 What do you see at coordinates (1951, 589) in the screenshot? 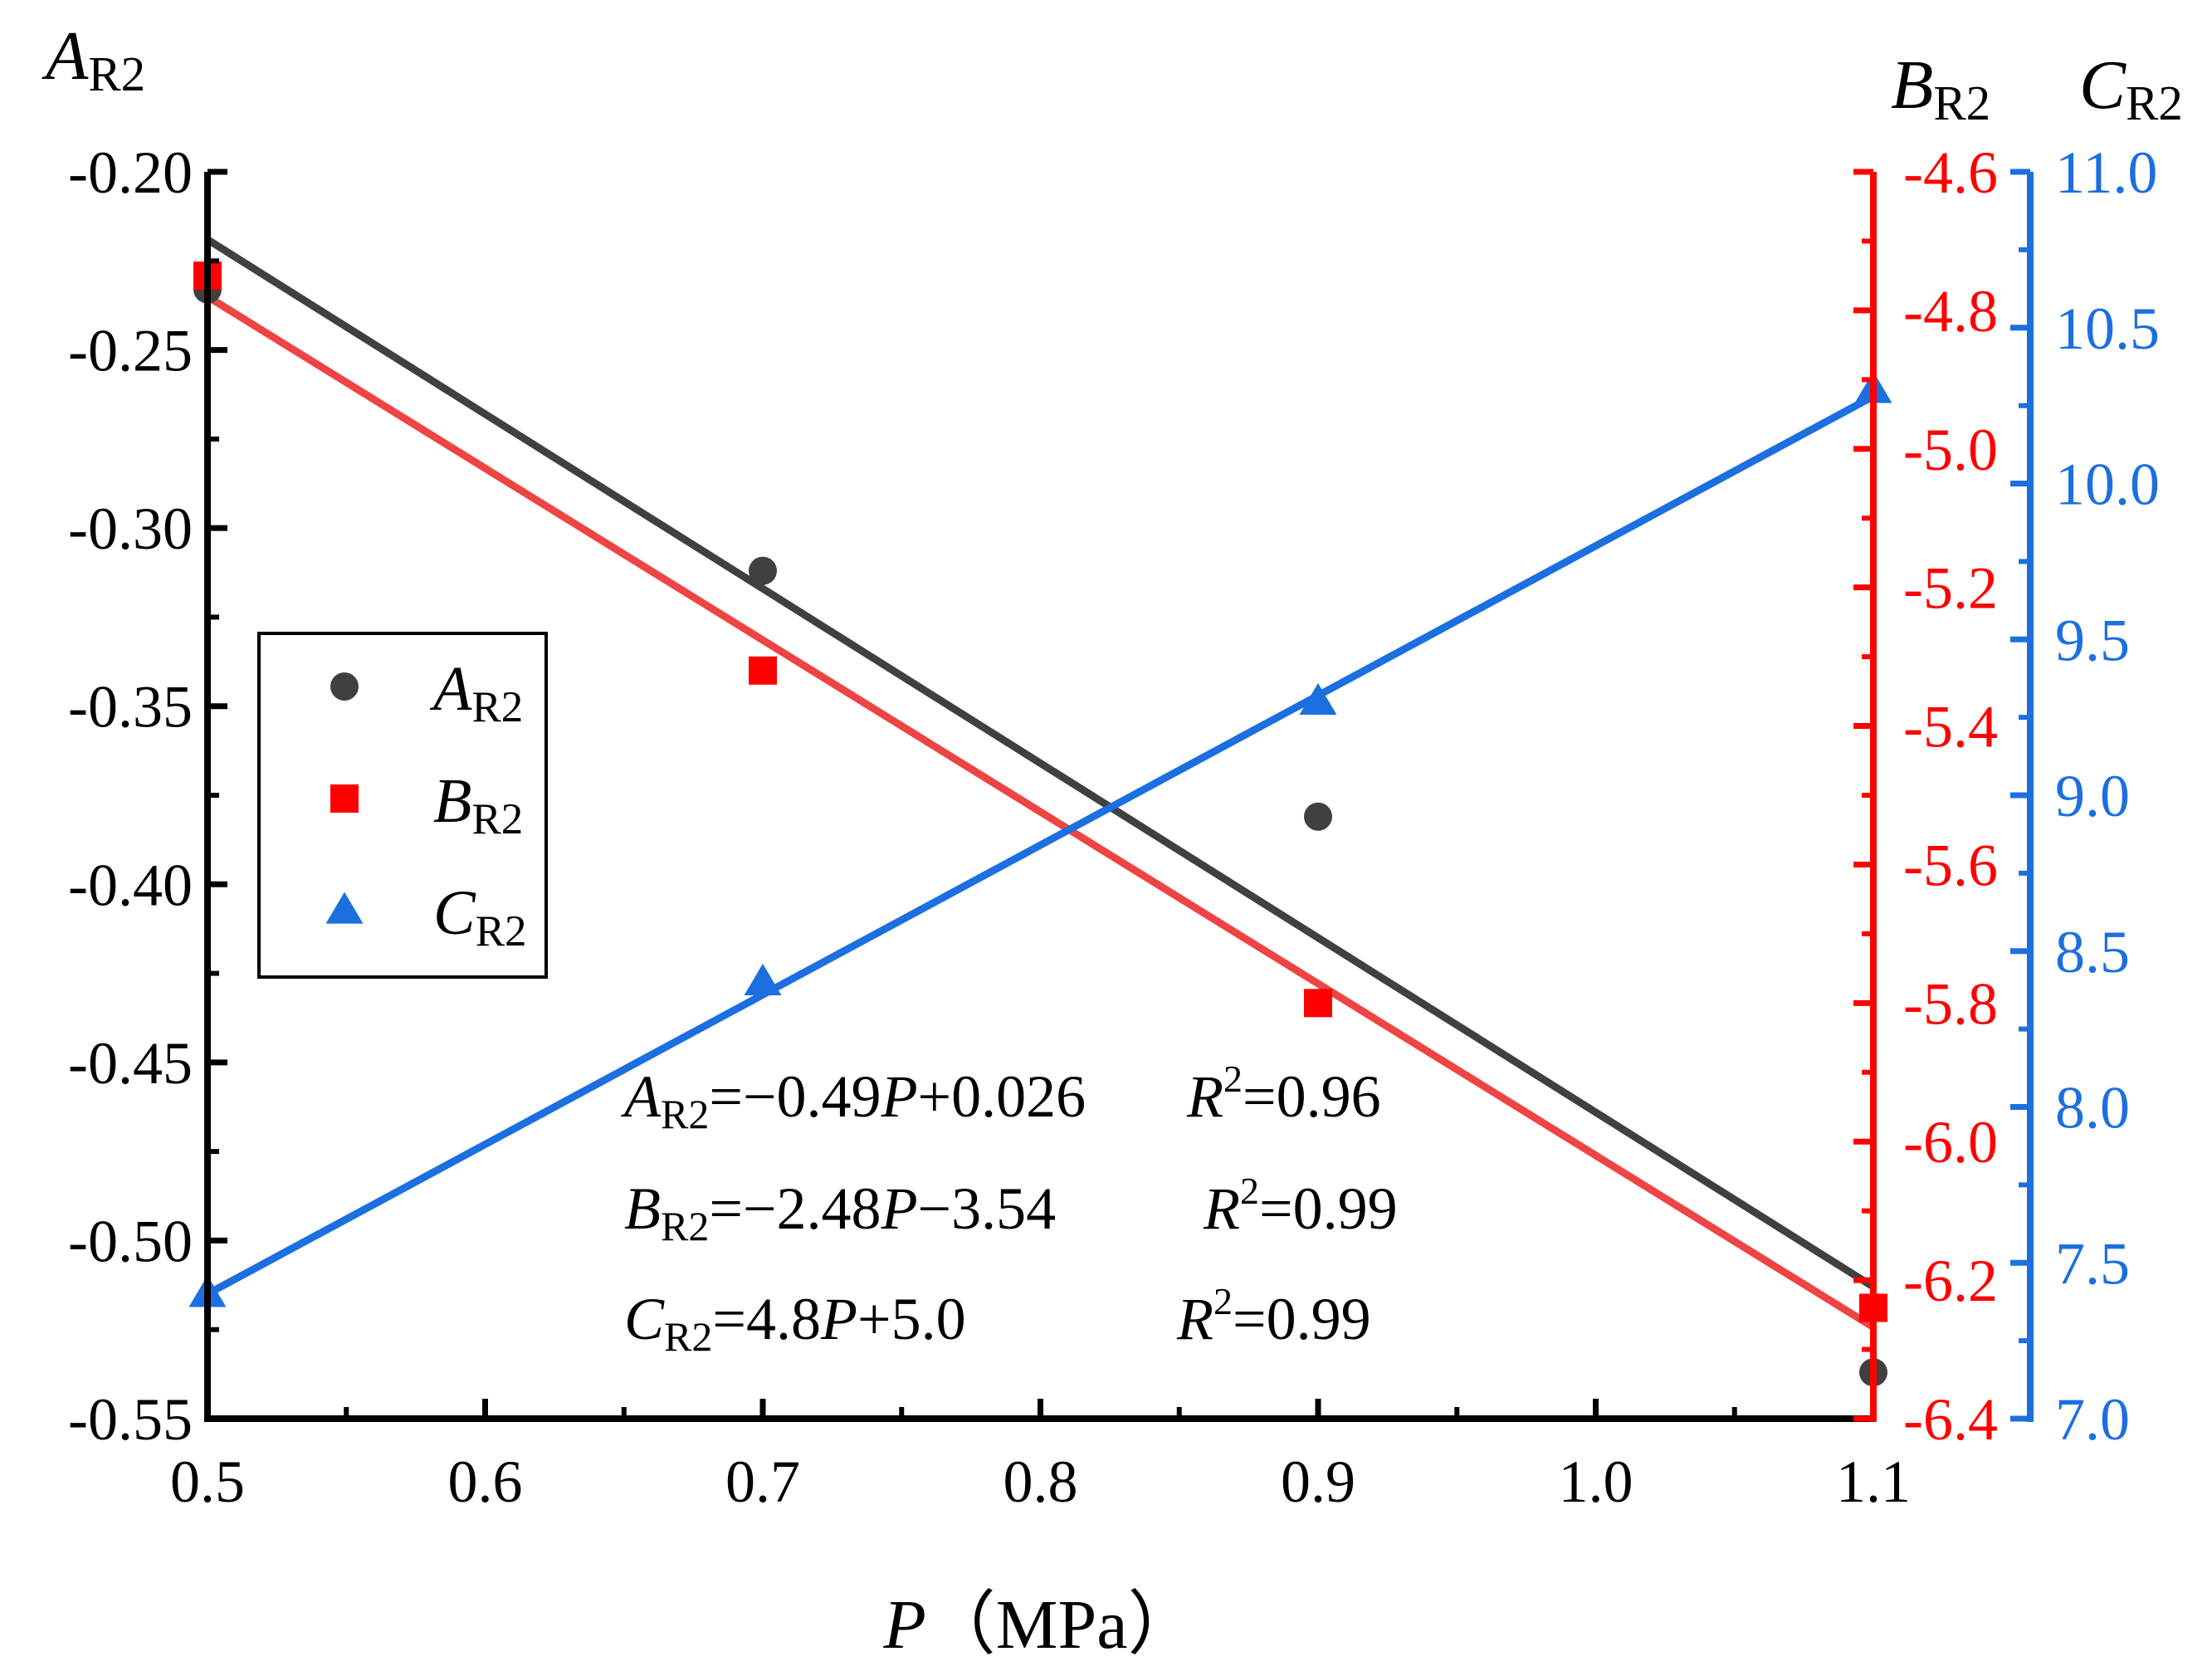
I see `b-tick-label-3: -5.2` at bounding box center [1951, 589].